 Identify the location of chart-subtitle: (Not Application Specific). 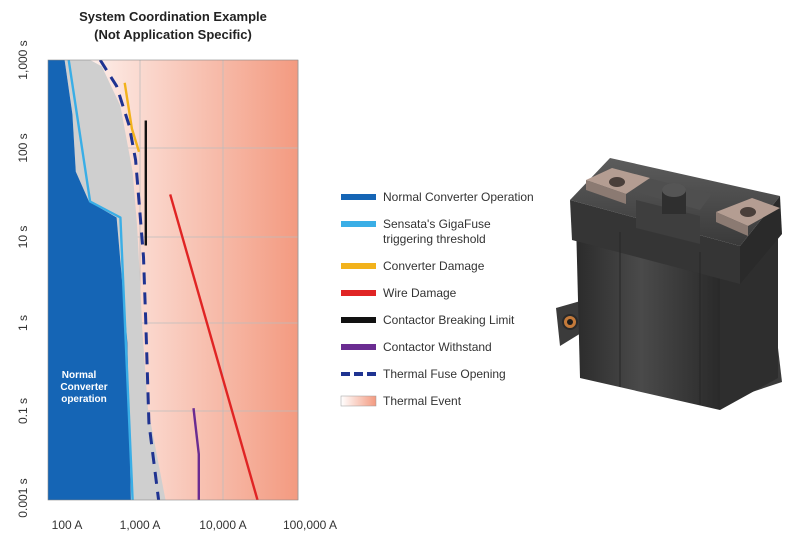
(173, 34).